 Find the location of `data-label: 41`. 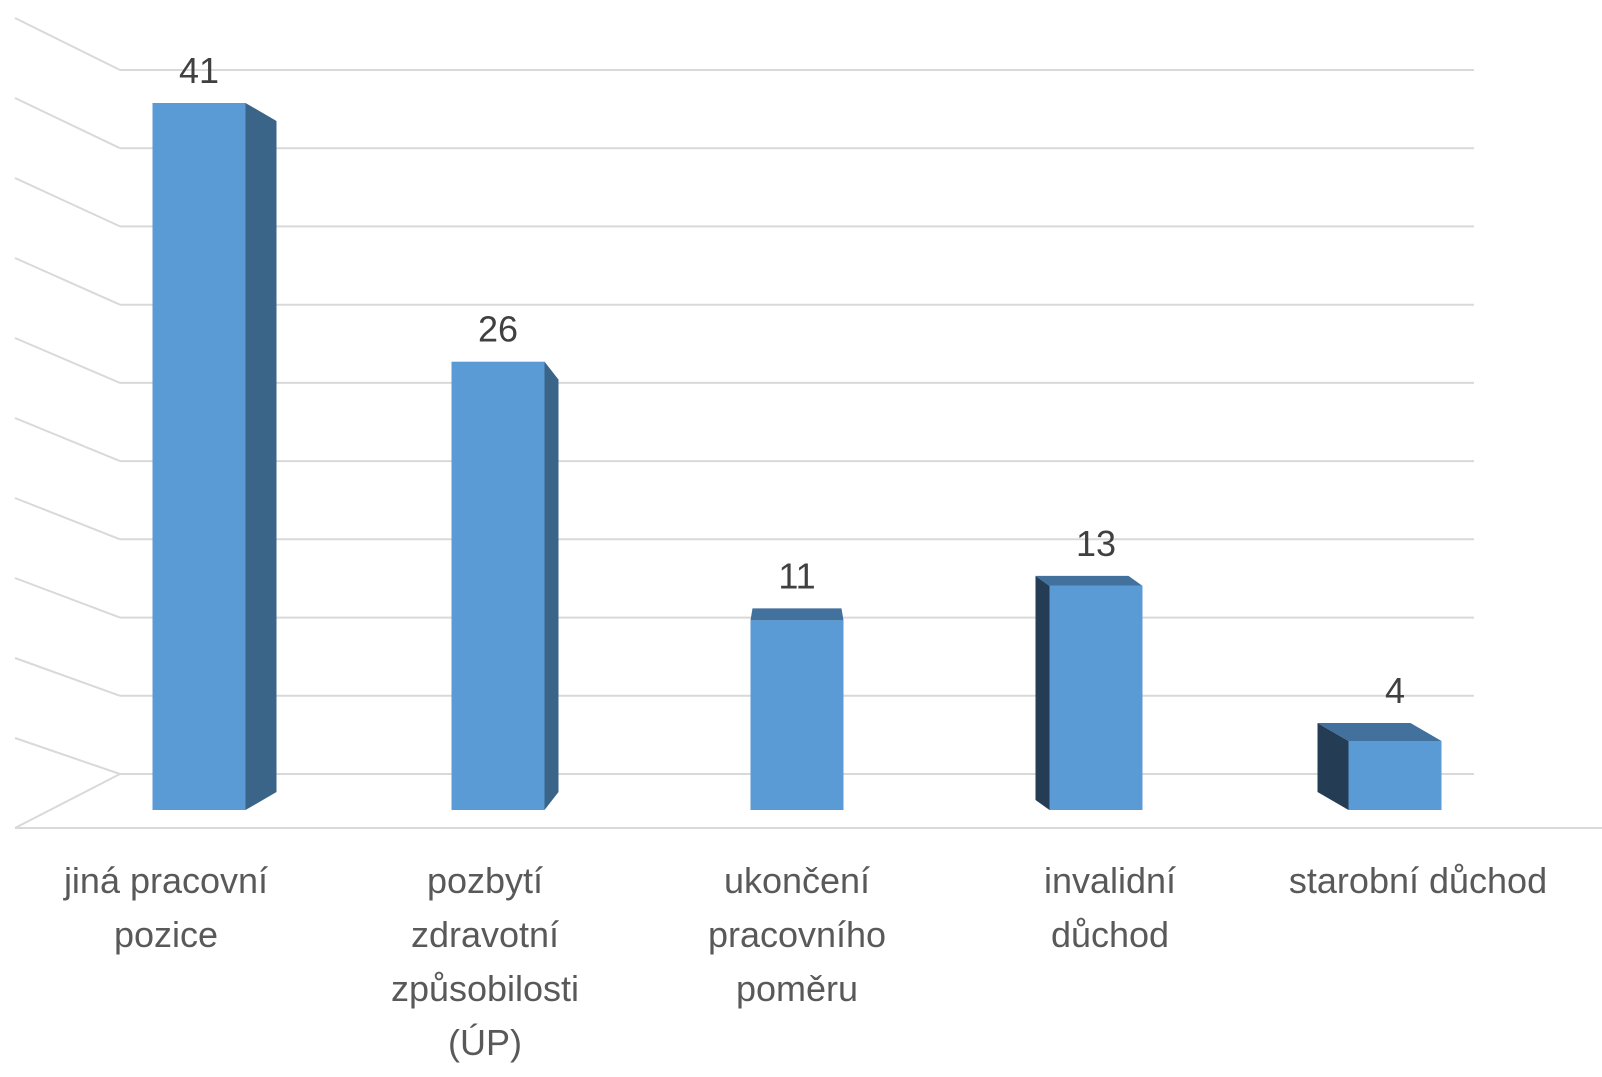

data-label: 41 is located at coordinates (199, 70).